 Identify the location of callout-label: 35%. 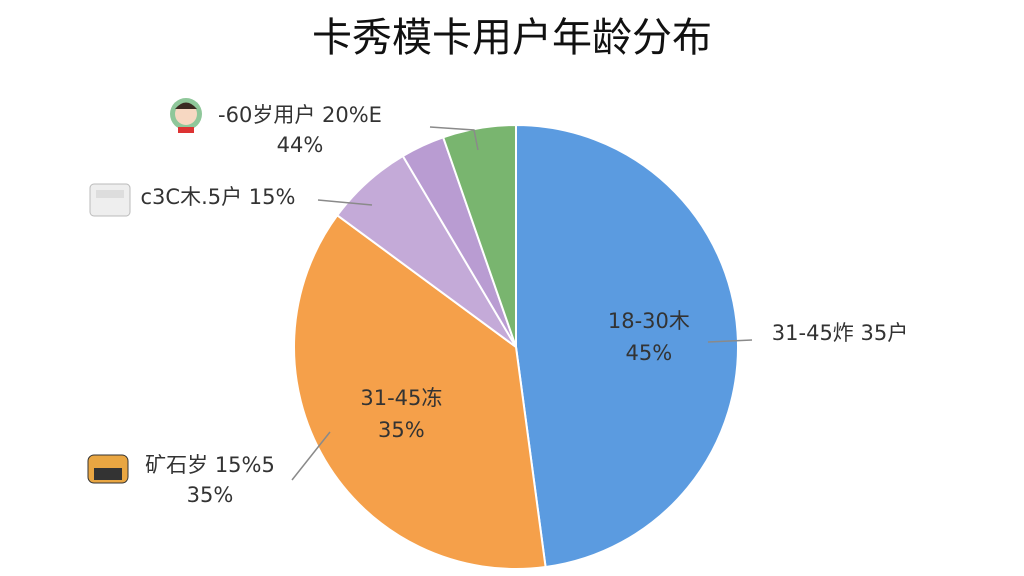
(210, 495).